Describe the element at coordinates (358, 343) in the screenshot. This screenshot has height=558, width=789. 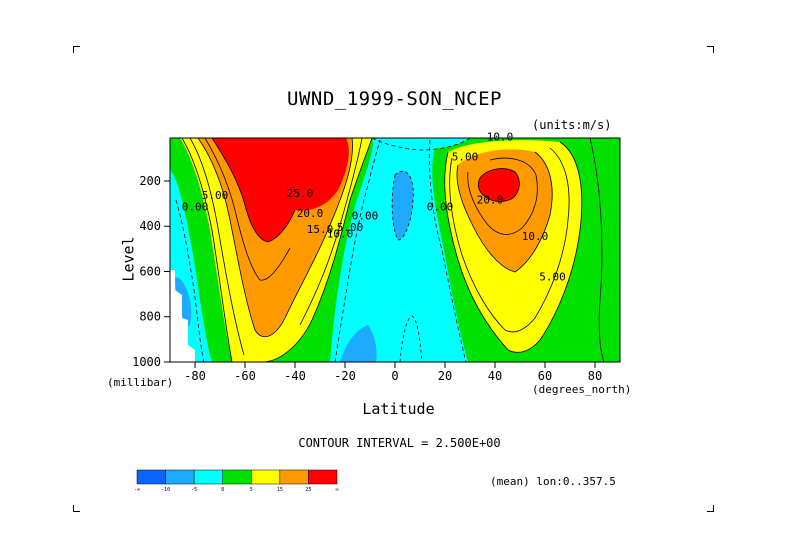
I see `contour-fill-neg10-neg5-b` at that location.